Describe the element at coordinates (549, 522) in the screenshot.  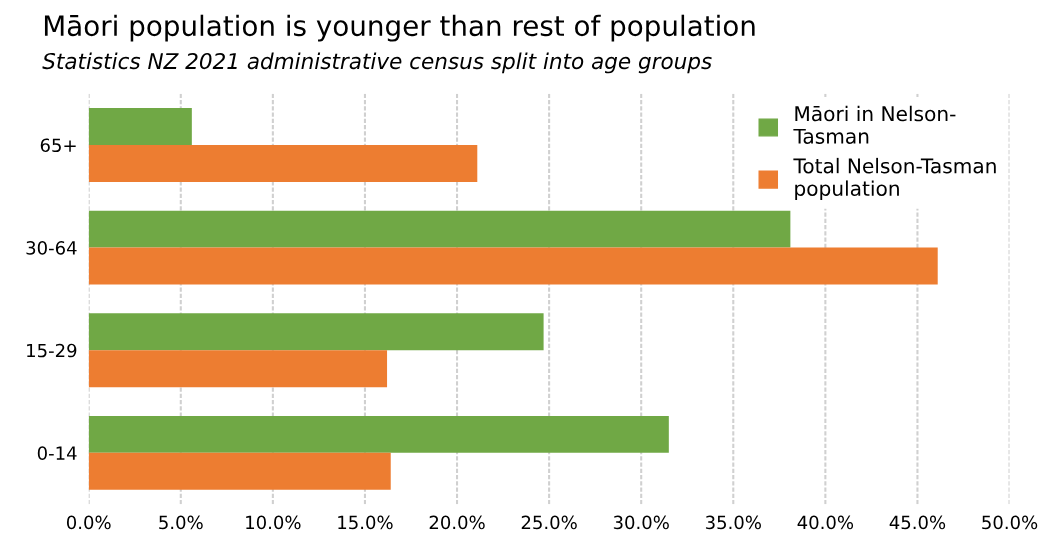
I see `x-tick-label: 25.0%` at that location.